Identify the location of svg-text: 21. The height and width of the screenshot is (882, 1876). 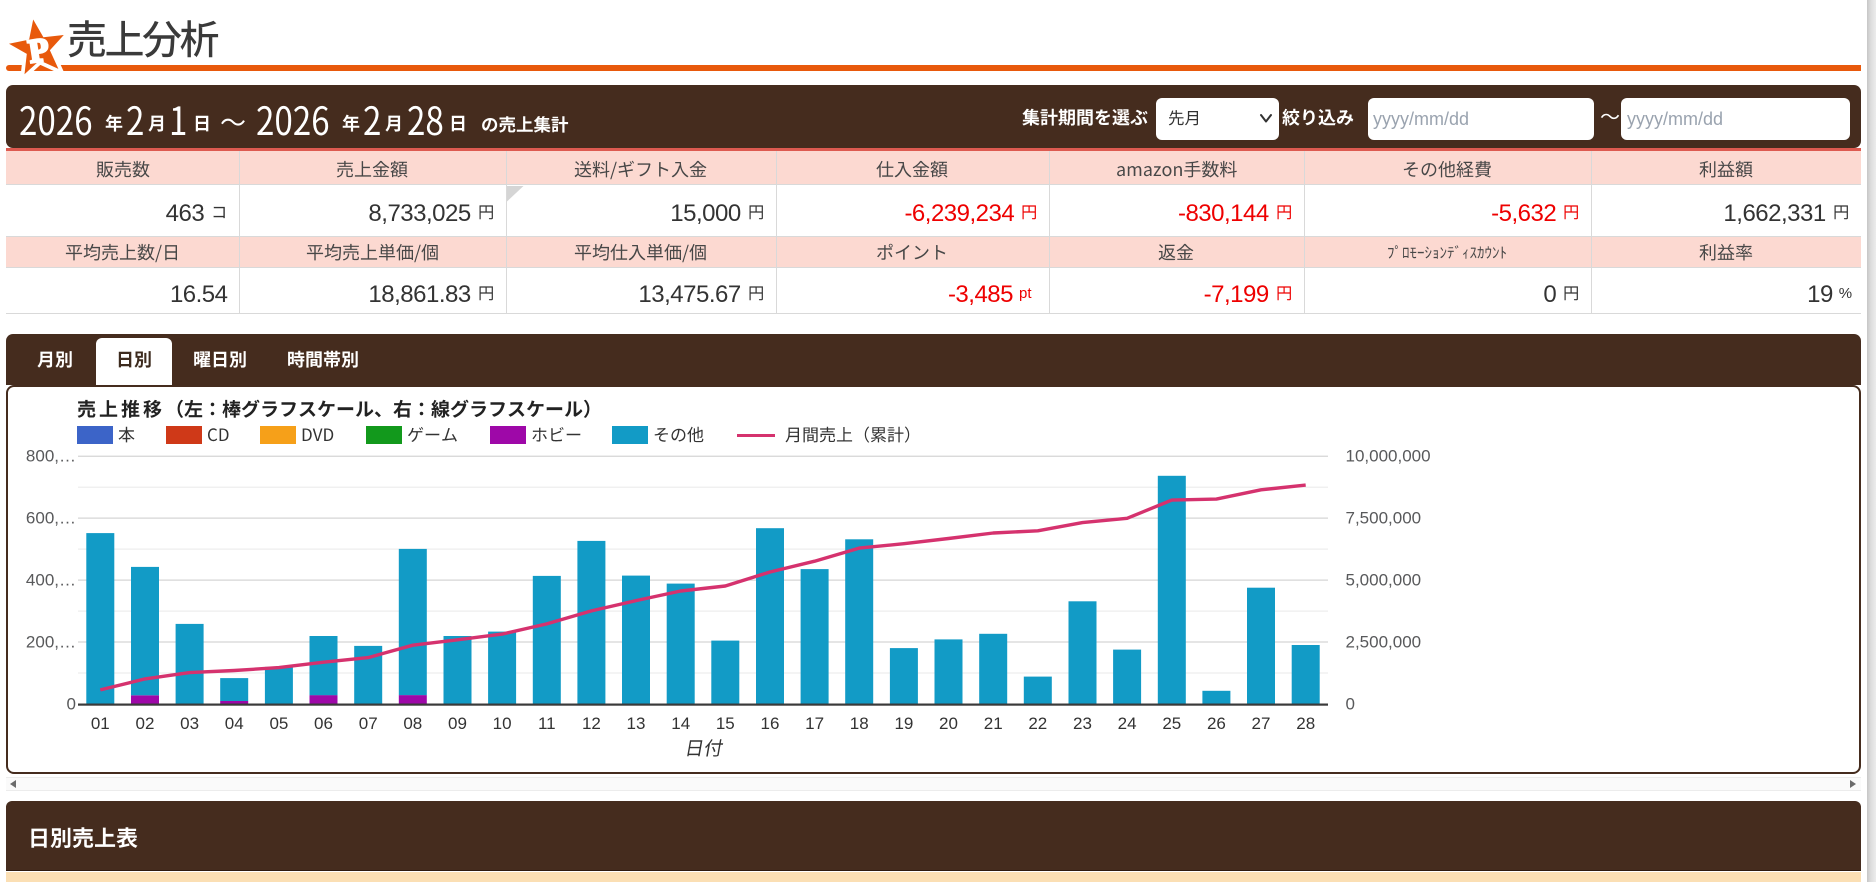
(993, 723).